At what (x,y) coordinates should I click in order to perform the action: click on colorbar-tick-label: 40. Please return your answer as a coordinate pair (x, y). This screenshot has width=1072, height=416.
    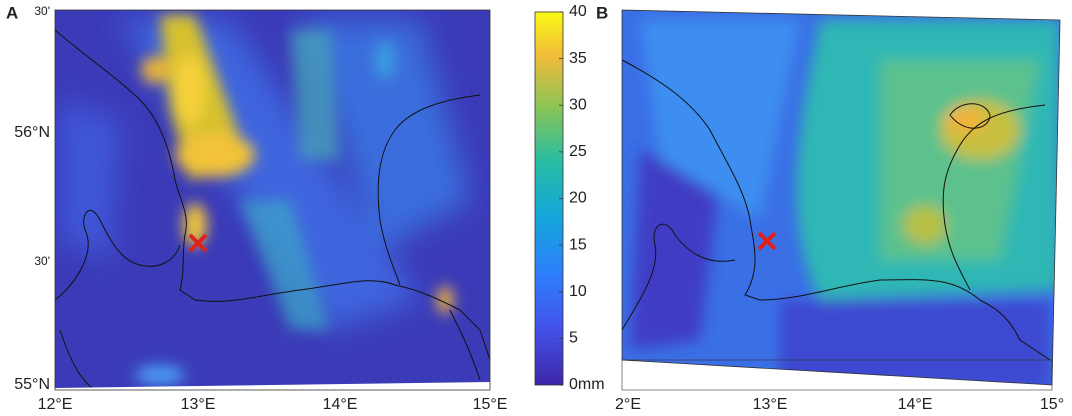
    Looking at the image, I should click on (578, 11).